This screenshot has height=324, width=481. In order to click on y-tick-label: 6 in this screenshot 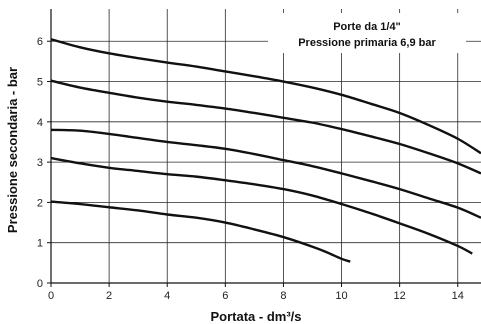, I will do `click(40, 42)`.